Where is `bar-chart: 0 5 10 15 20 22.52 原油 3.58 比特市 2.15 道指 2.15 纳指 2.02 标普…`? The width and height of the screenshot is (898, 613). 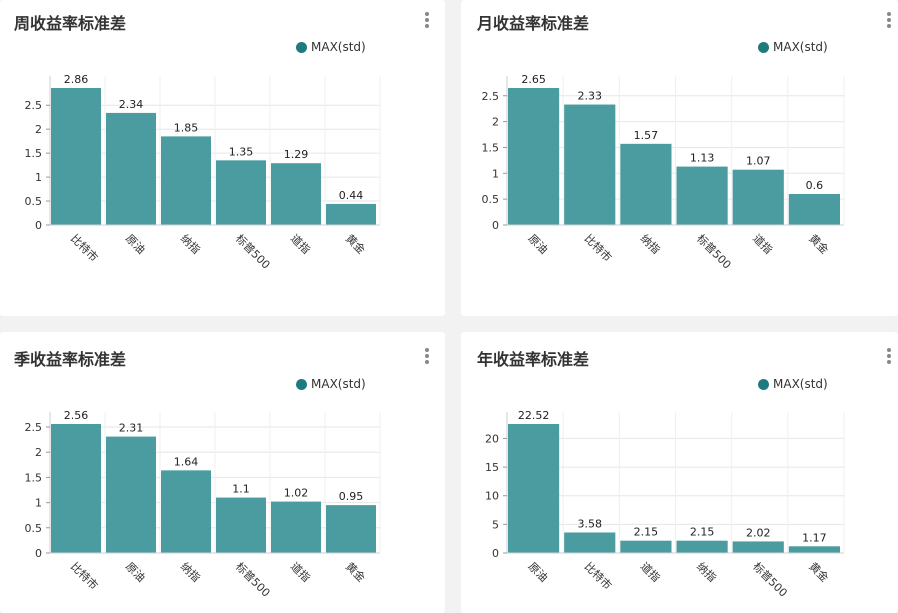
bar-chart: 0 5 10 15 20 22.52 原油 3.58 比特市 2.15 道指 2.15 纳指 2.02 标普… is located at coordinates (665, 504).